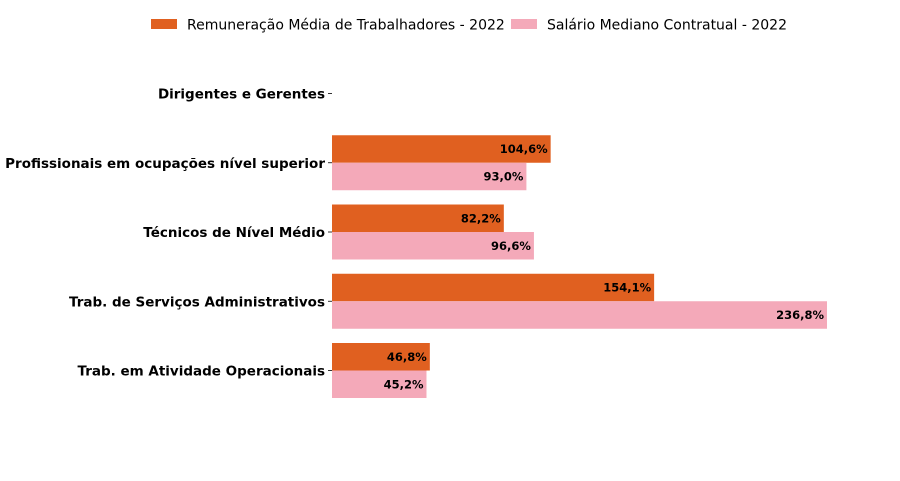 This screenshot has width=900, height=481. I want to click on data-label: 82,2%, so click(481, 218).